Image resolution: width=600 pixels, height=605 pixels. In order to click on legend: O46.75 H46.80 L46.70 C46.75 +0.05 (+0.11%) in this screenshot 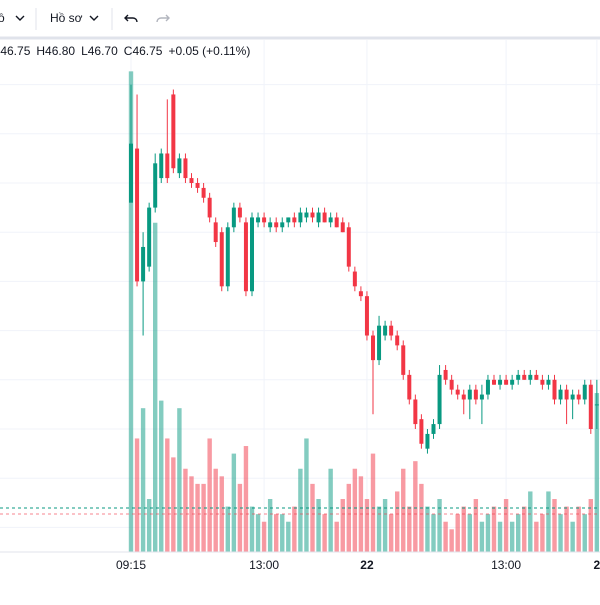, I will do `click(125, 51)`.